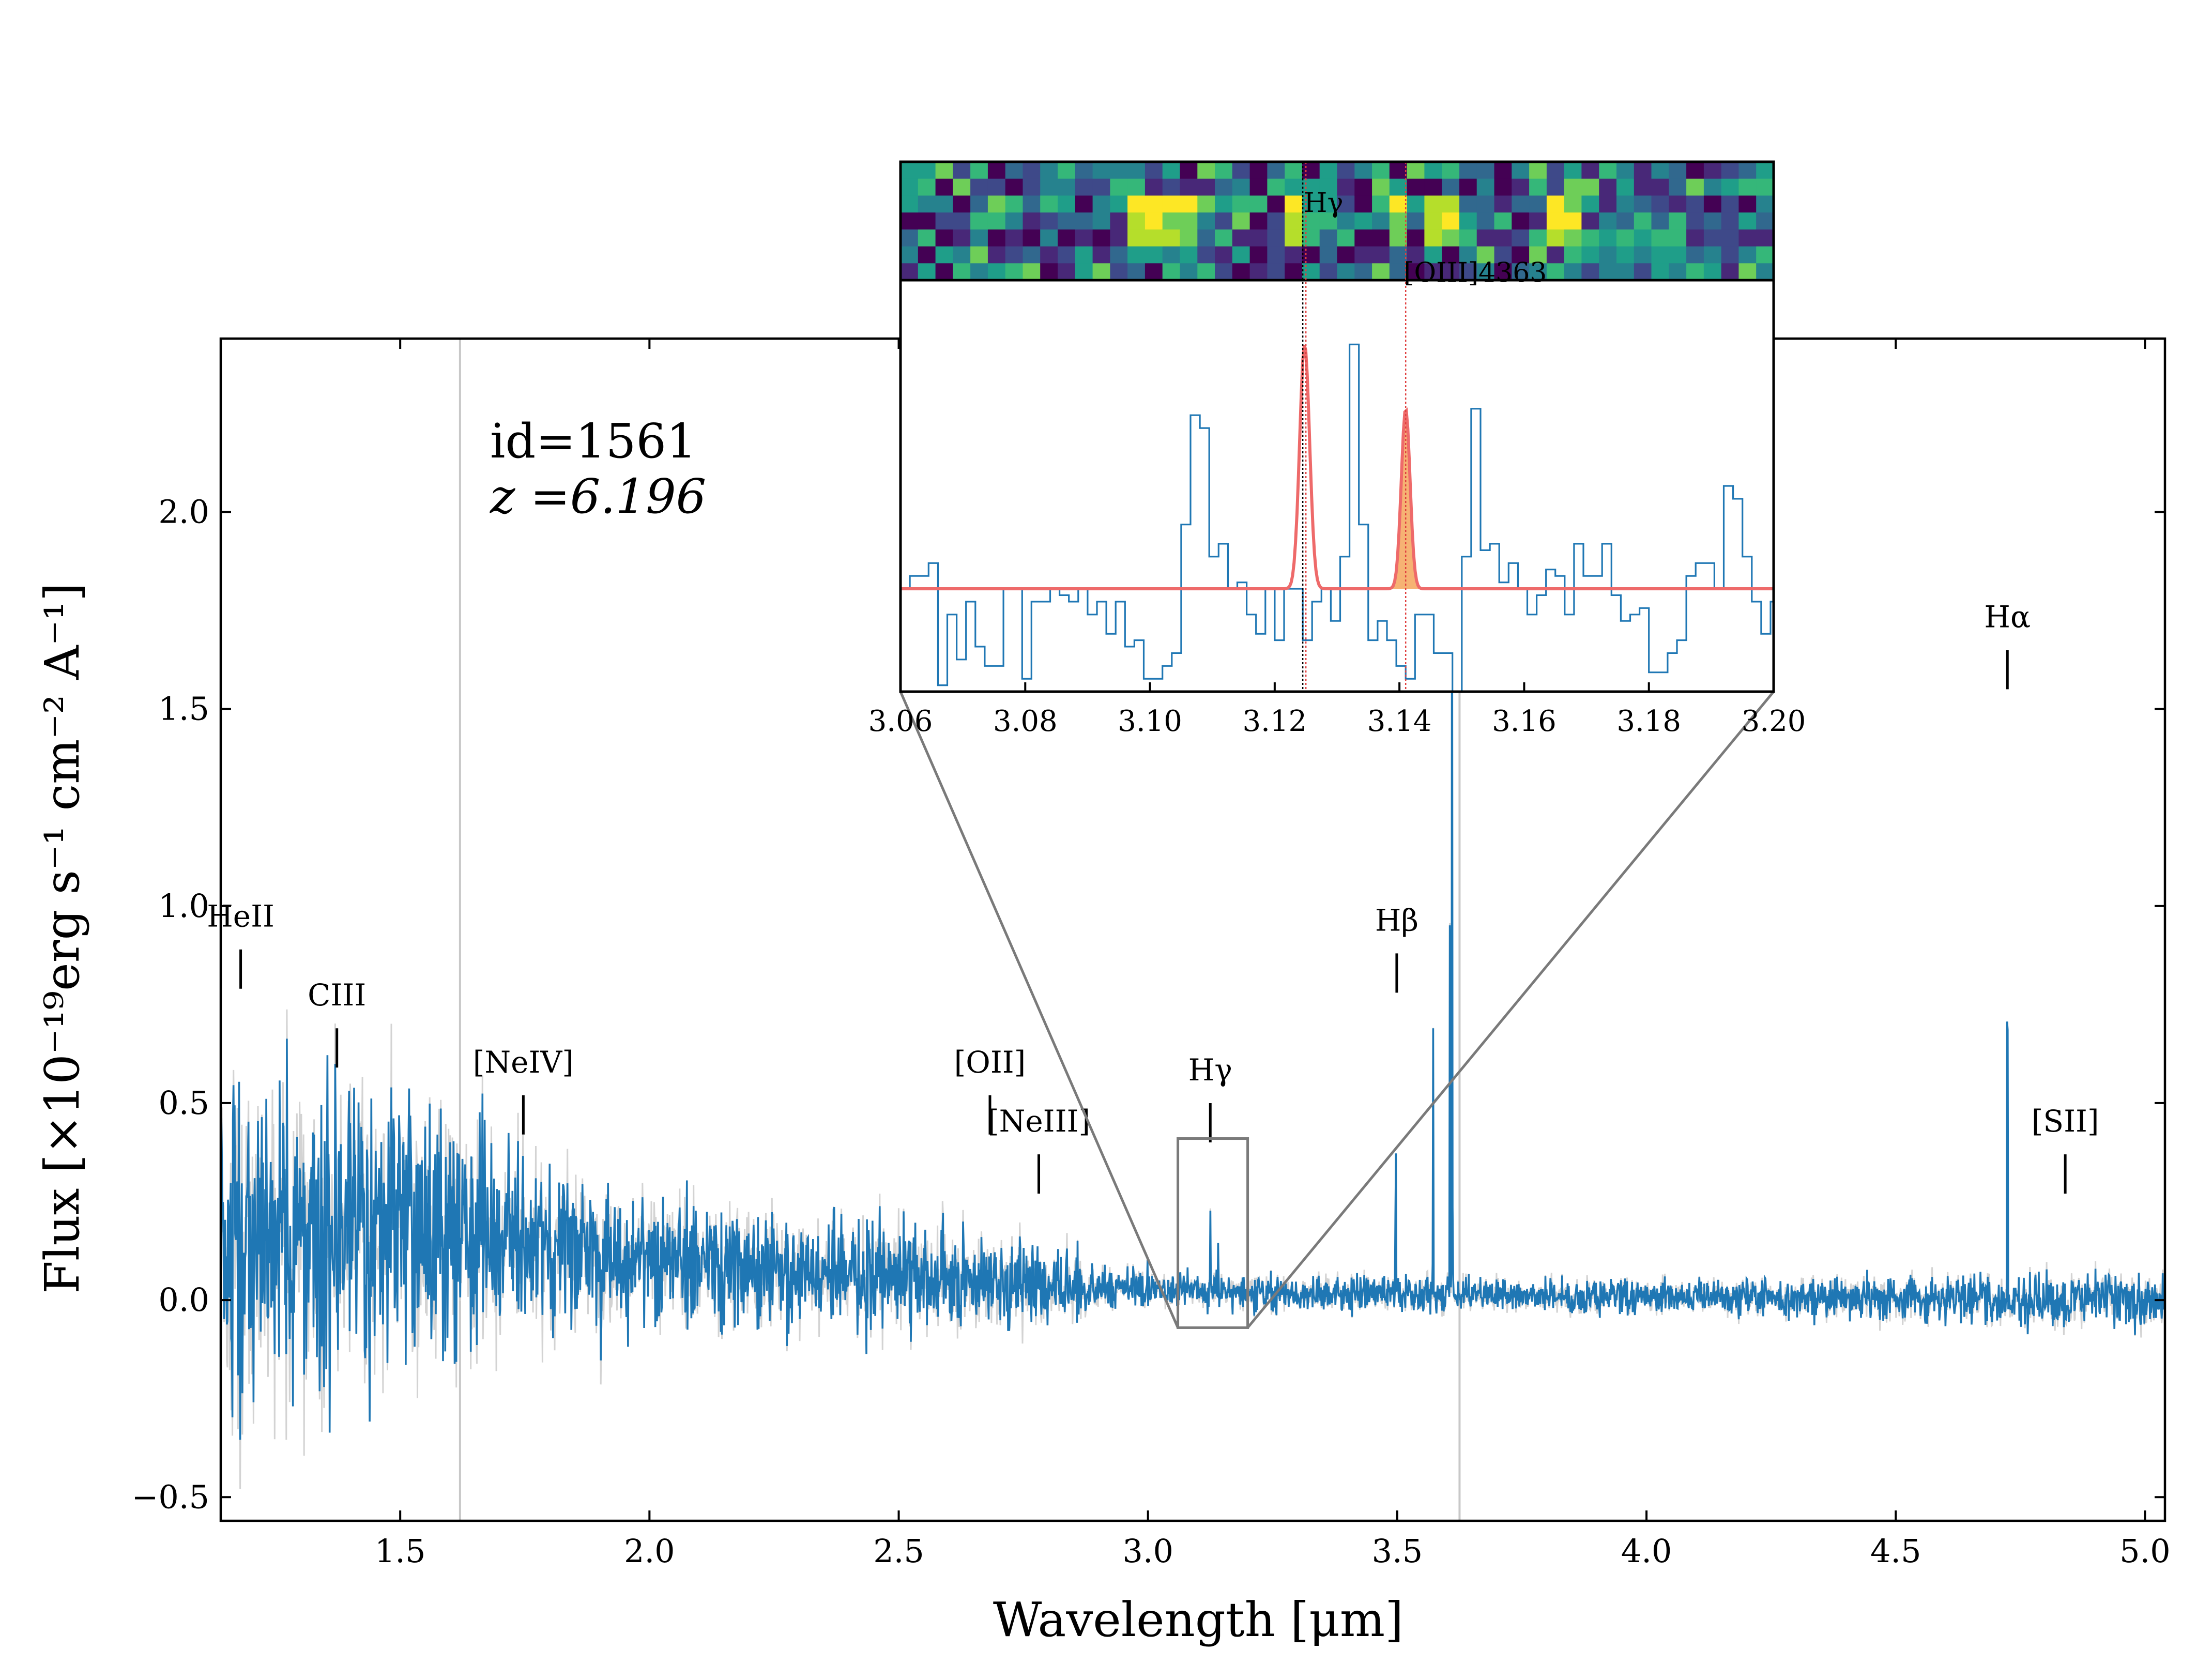  What do you see at coordinates (1338, 222) in the screenshot?
I see `spectrum-2d-image` at bounding box center [1338, 222].